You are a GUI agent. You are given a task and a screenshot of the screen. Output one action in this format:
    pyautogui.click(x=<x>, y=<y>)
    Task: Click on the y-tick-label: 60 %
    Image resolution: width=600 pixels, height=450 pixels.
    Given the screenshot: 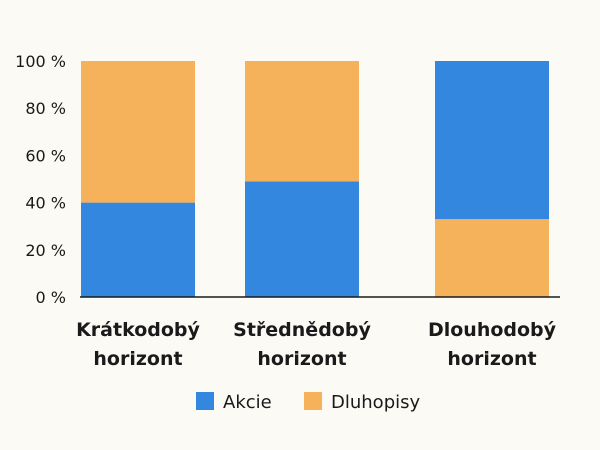 What is the action you would take?
    pyautogui.click(x=45, y=155)
    